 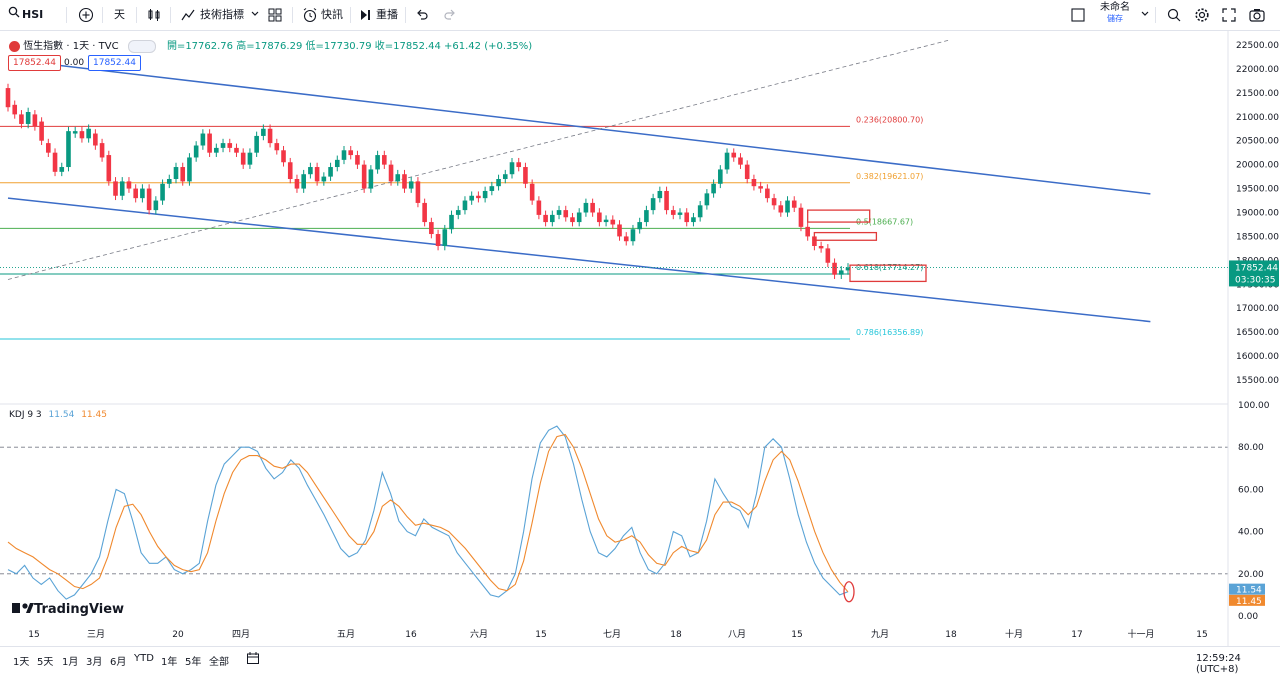 What do you see at coordinates (118, 662) in the screenshot?
I see `range-button: 6月` at bounding box center [118, 662].